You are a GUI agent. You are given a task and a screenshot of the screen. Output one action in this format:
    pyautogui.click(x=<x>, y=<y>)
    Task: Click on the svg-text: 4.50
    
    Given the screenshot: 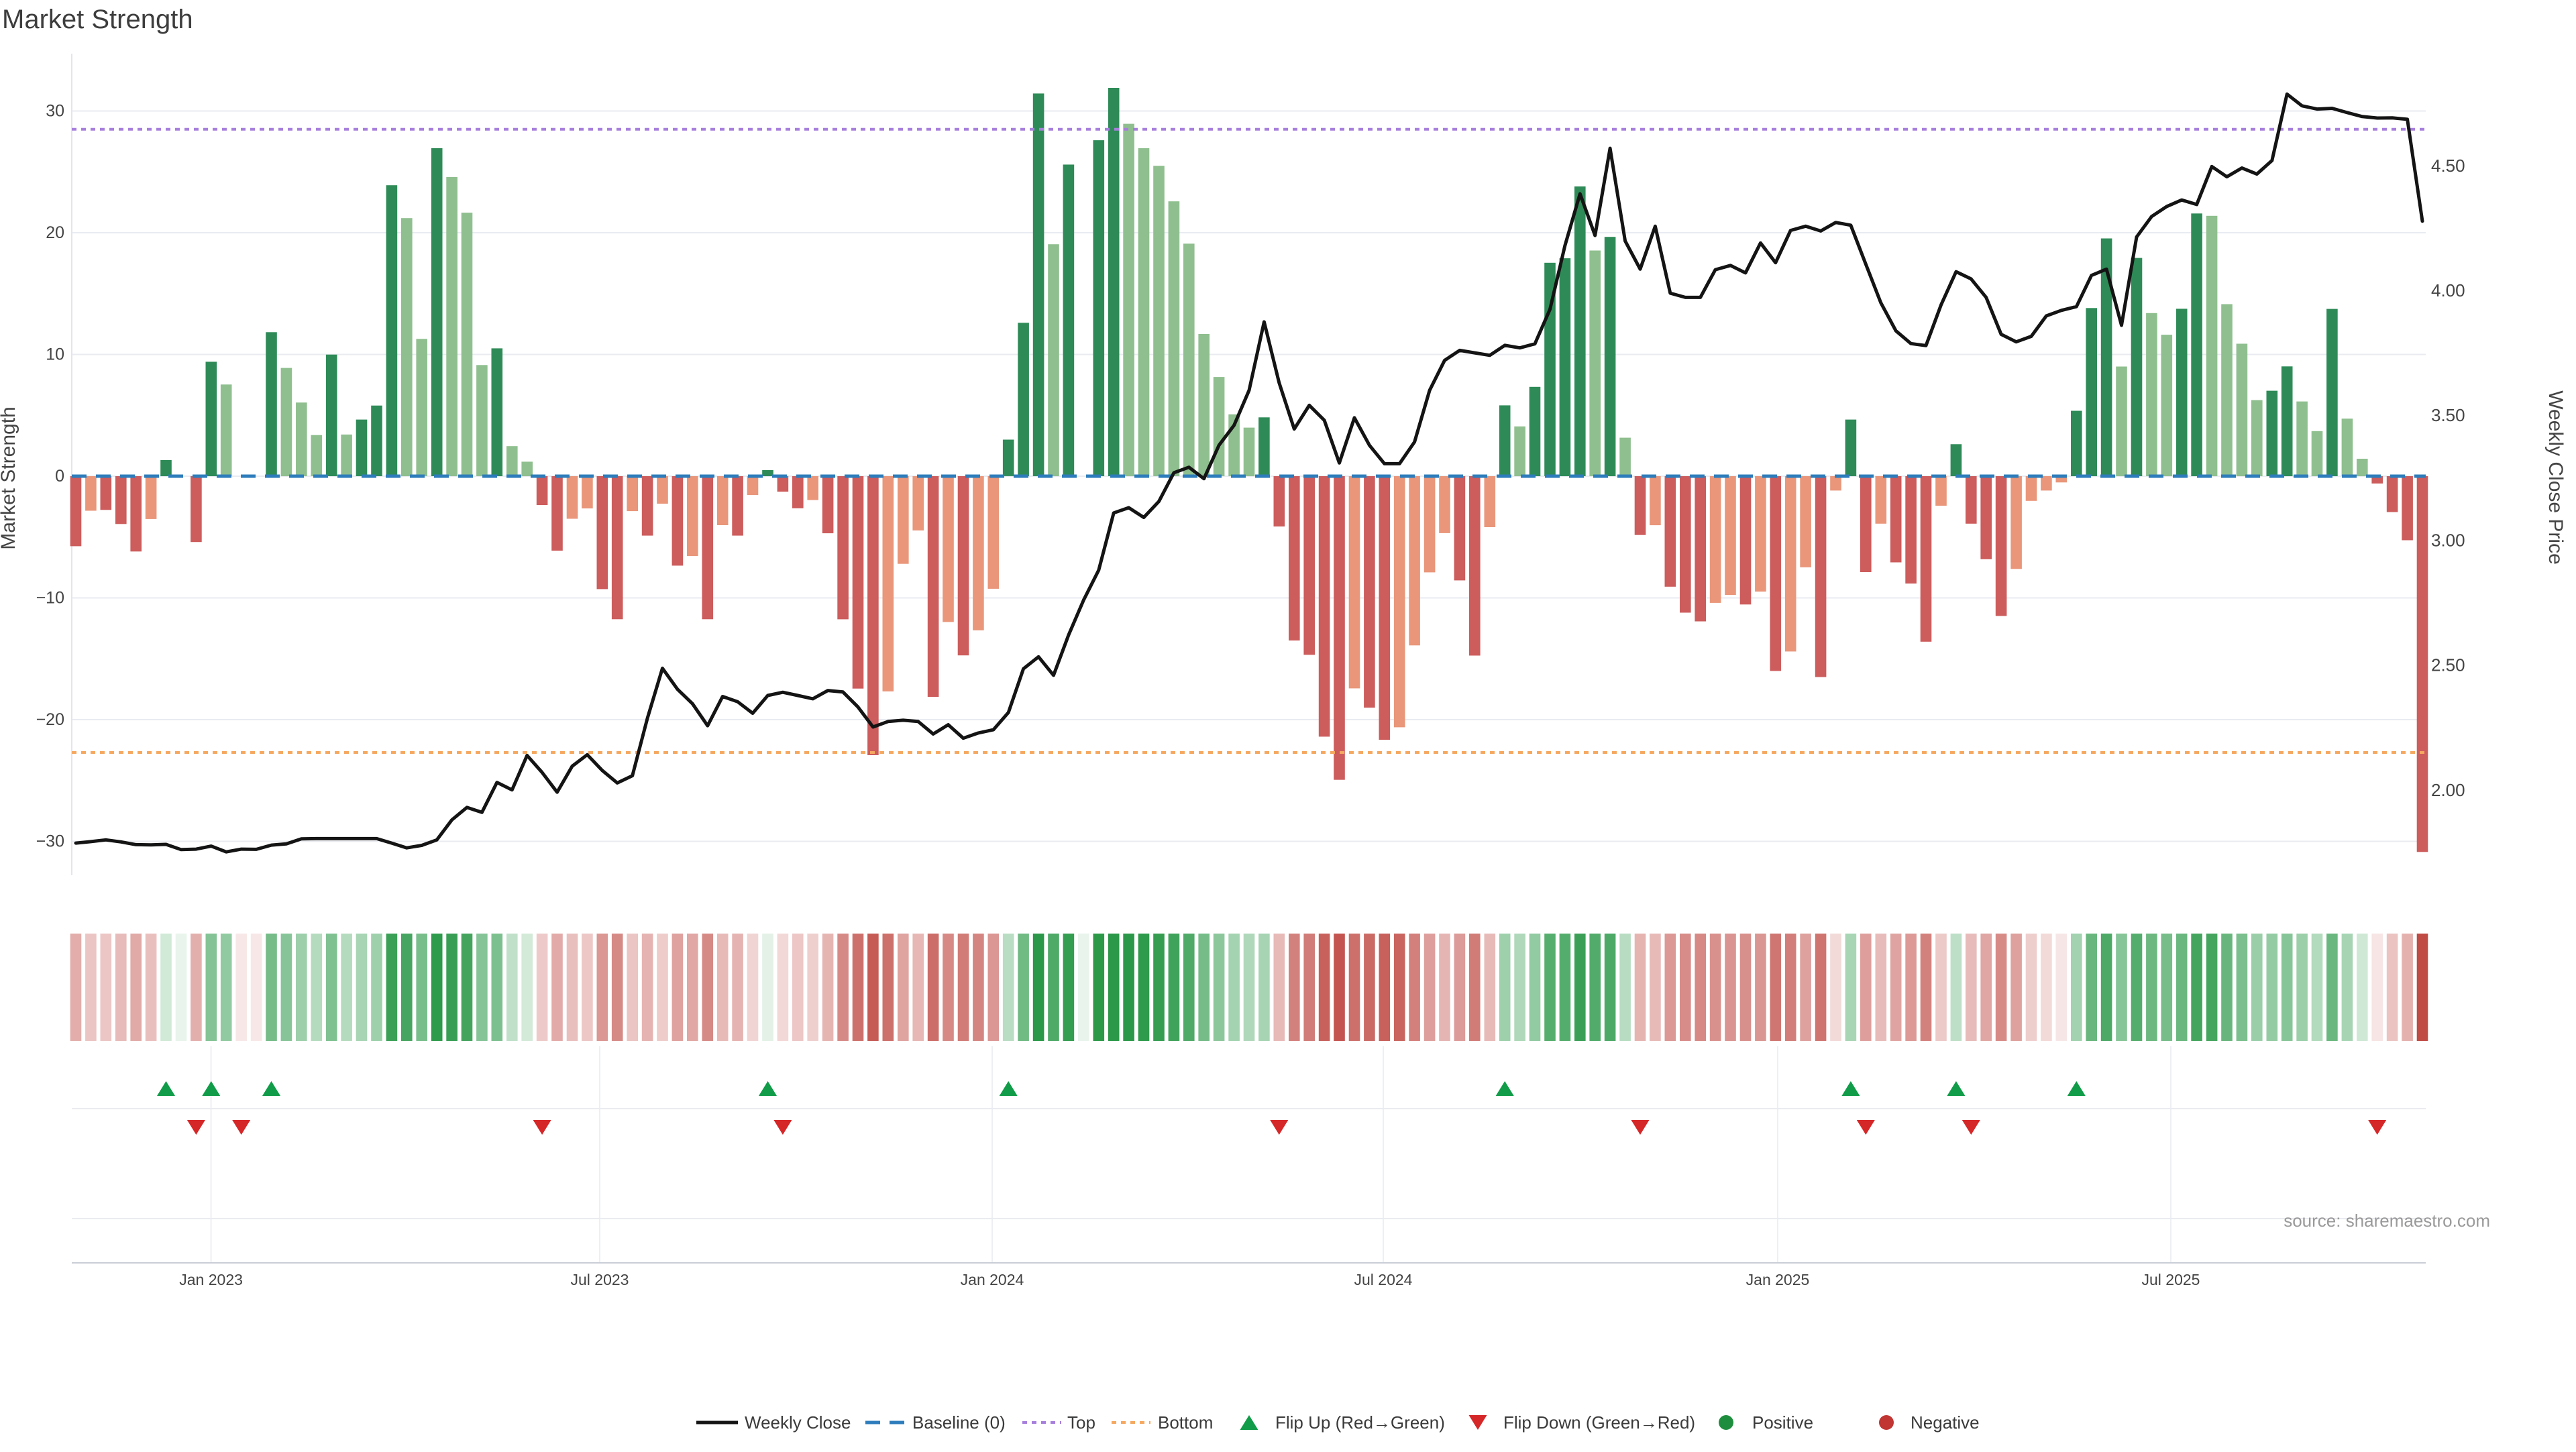 What is the action you would take?
    pyautogui.click(x=2448, y=166)
    